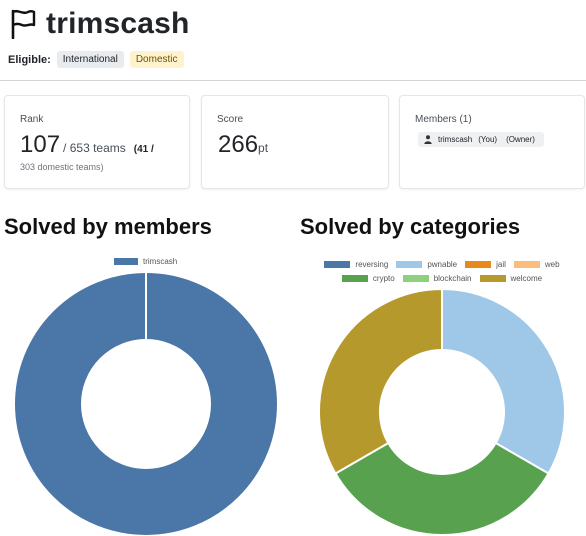 The image size is (586, 536). Describe the element at coordinates (410, 226) in the screenshot. I see `categories-chart-title: Solved by categories` at that location.